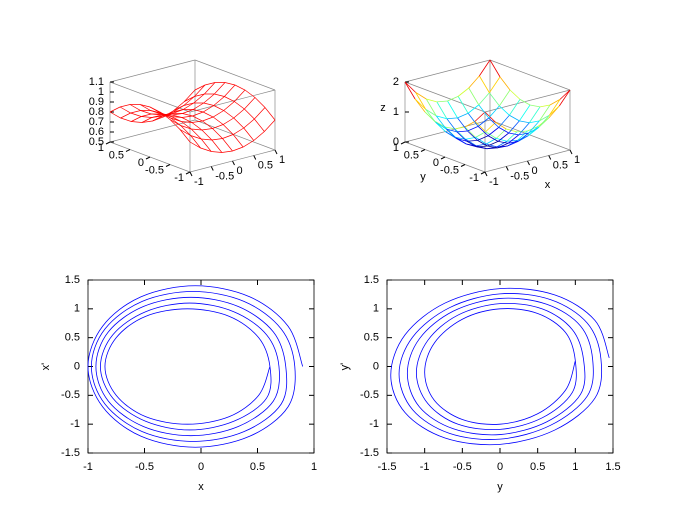 The width and height of the screenshot is (680, 510). I want to click on z-tick-label: 0.9, so click(96, 102).